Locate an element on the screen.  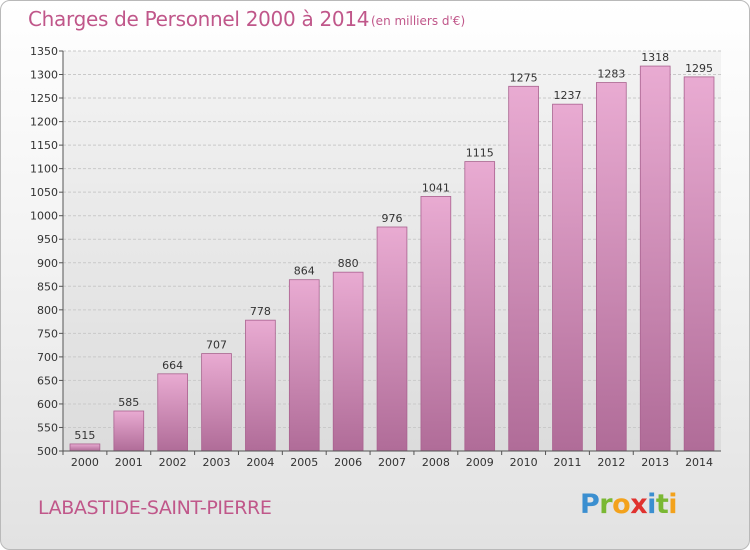
x-tick-label: 2000 is located at coordinates (85, 462).